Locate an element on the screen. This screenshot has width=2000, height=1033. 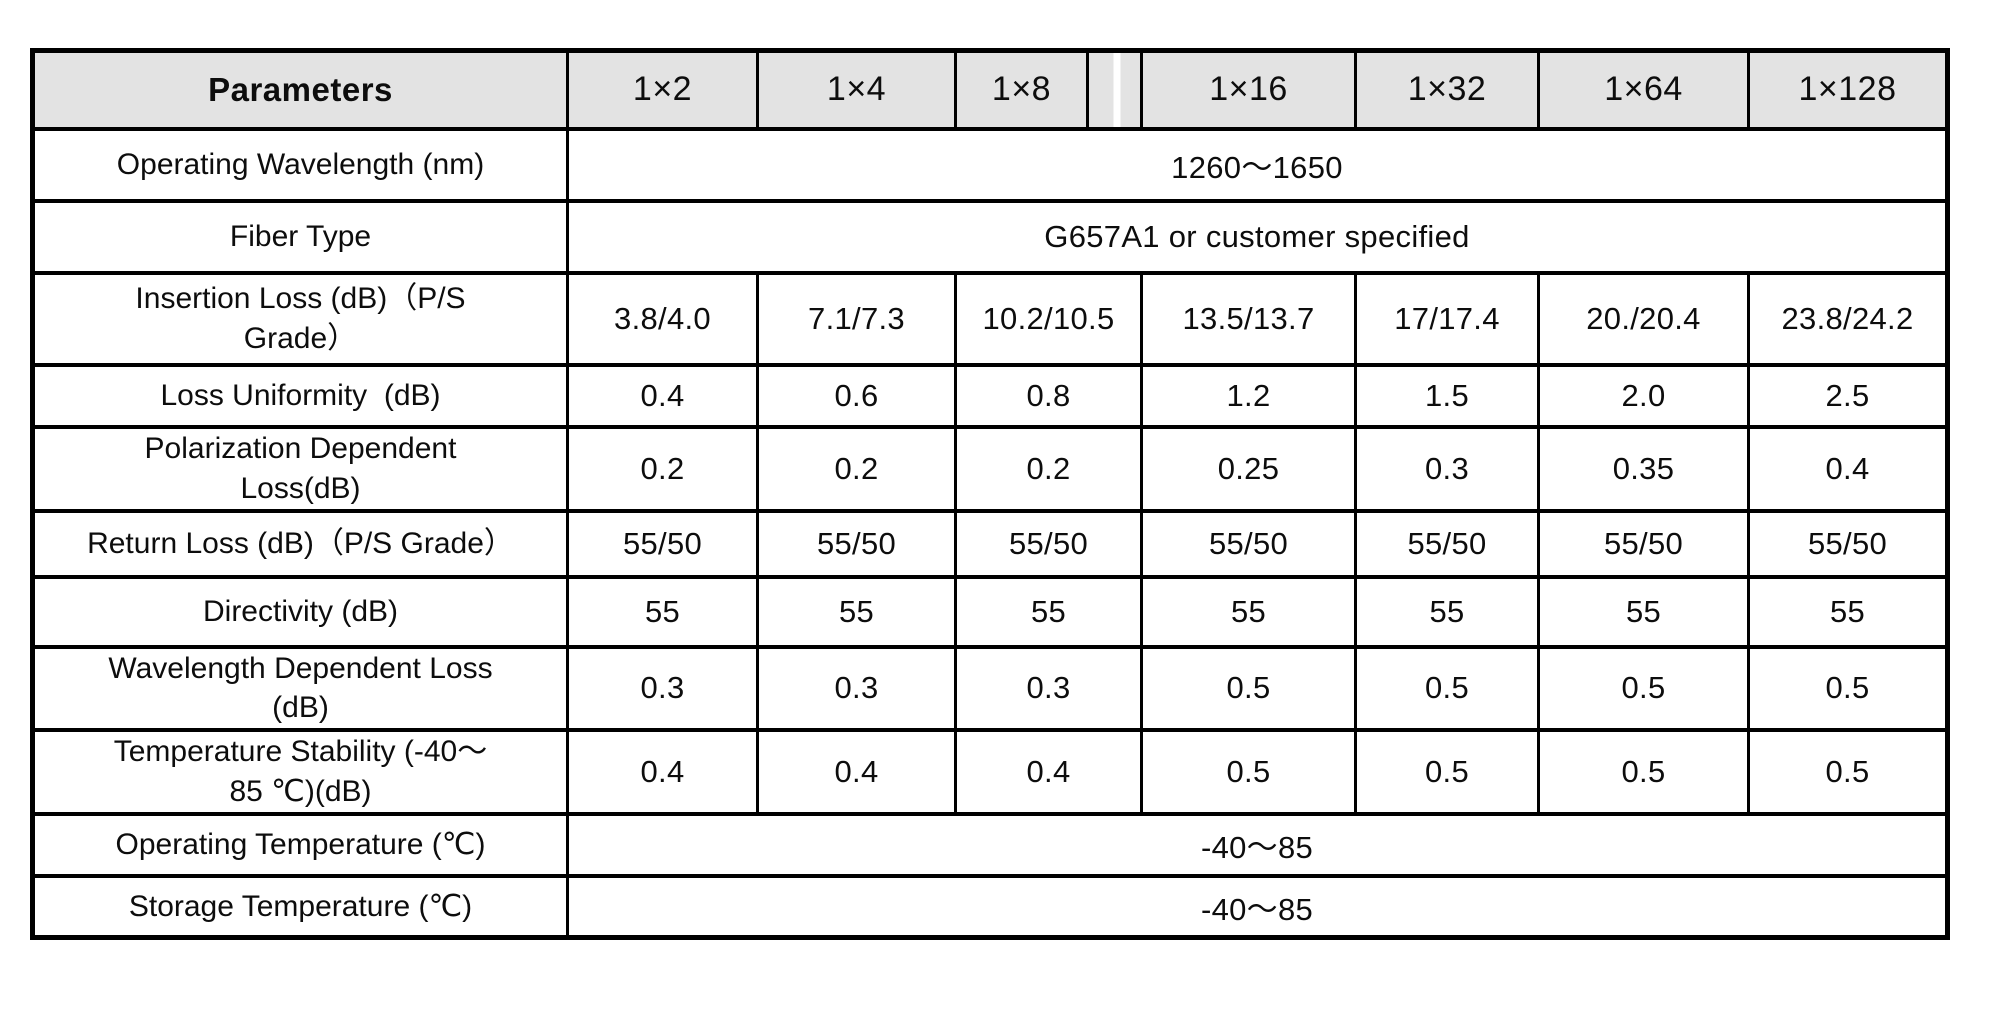
row-directivity: Directivity (dB) 55 55 55 55 55 55 55 is located at coordinates (990, 611).